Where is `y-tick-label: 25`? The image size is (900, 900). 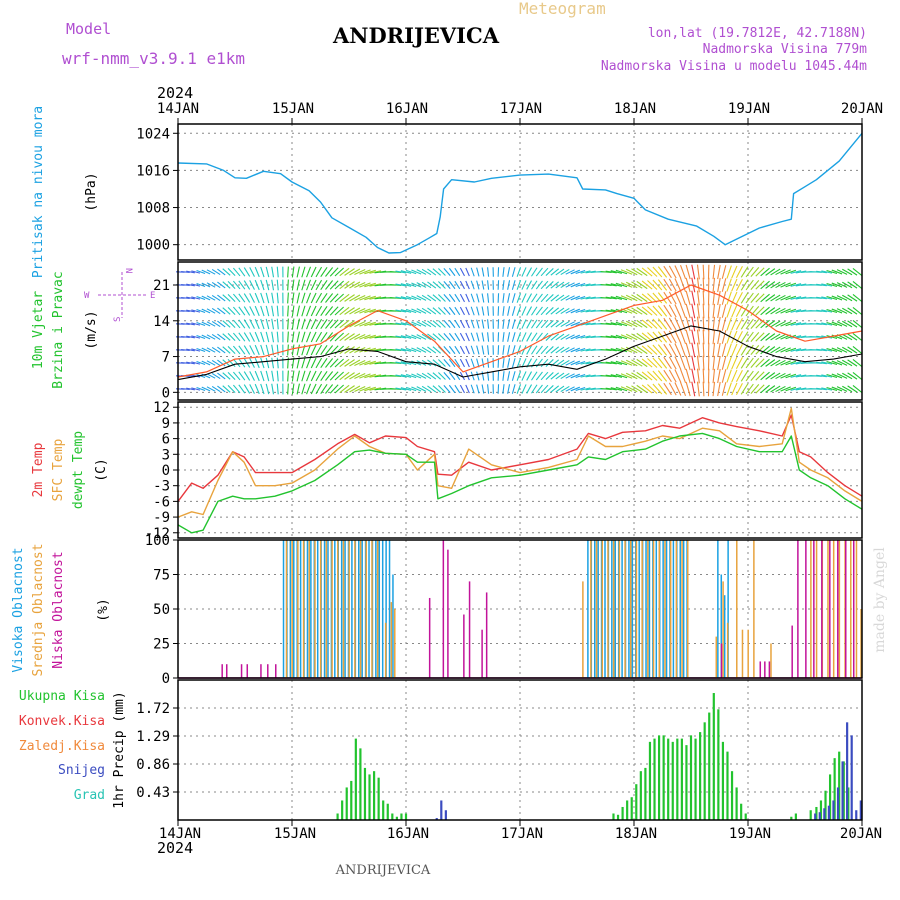
y-tick-label: 25 is located at coordinates (161, 645).